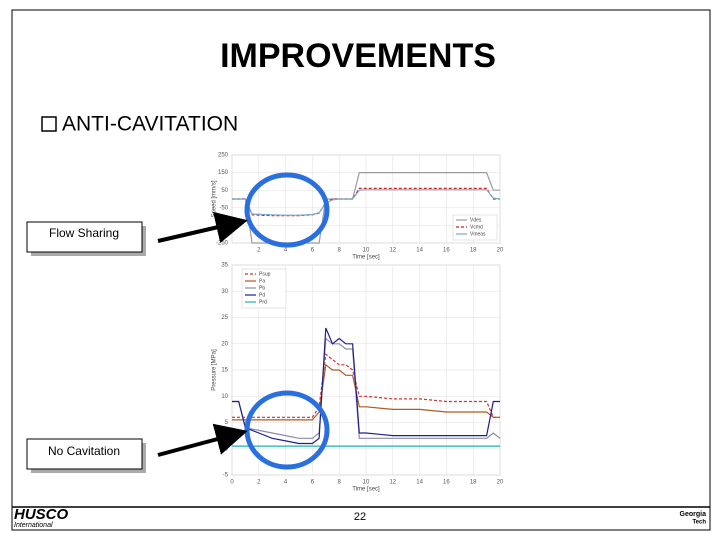 The width and height of the screenshot is (720, 545). I want to click on bullet-box, so click(49, 124).